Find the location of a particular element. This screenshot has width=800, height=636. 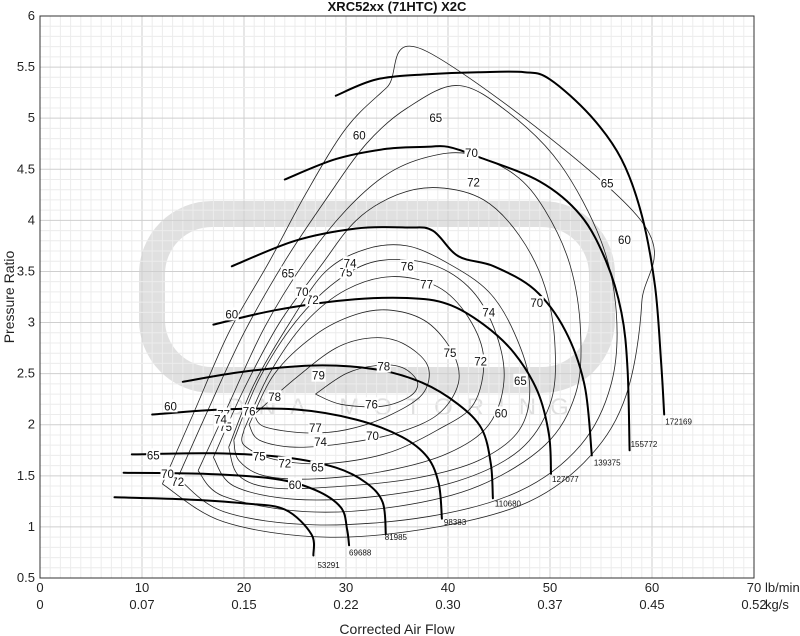

x-tick-label-kgs: 0.30 is located at coordinates (447, 604).